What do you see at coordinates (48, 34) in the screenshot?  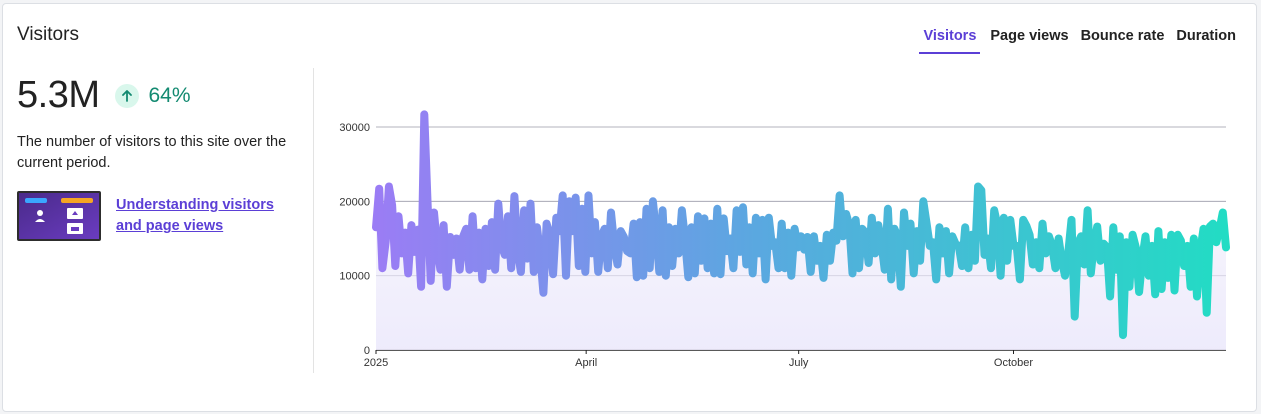 I see `card-title: Visitors` at bounding box center [48, 34].